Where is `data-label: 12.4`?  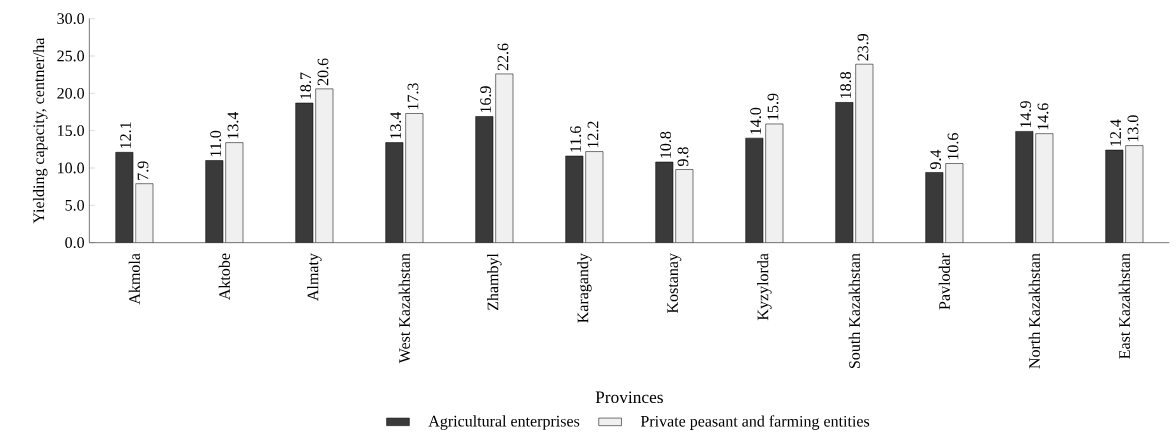
data-label: 12.4 is located at coordinates (1116, 132).